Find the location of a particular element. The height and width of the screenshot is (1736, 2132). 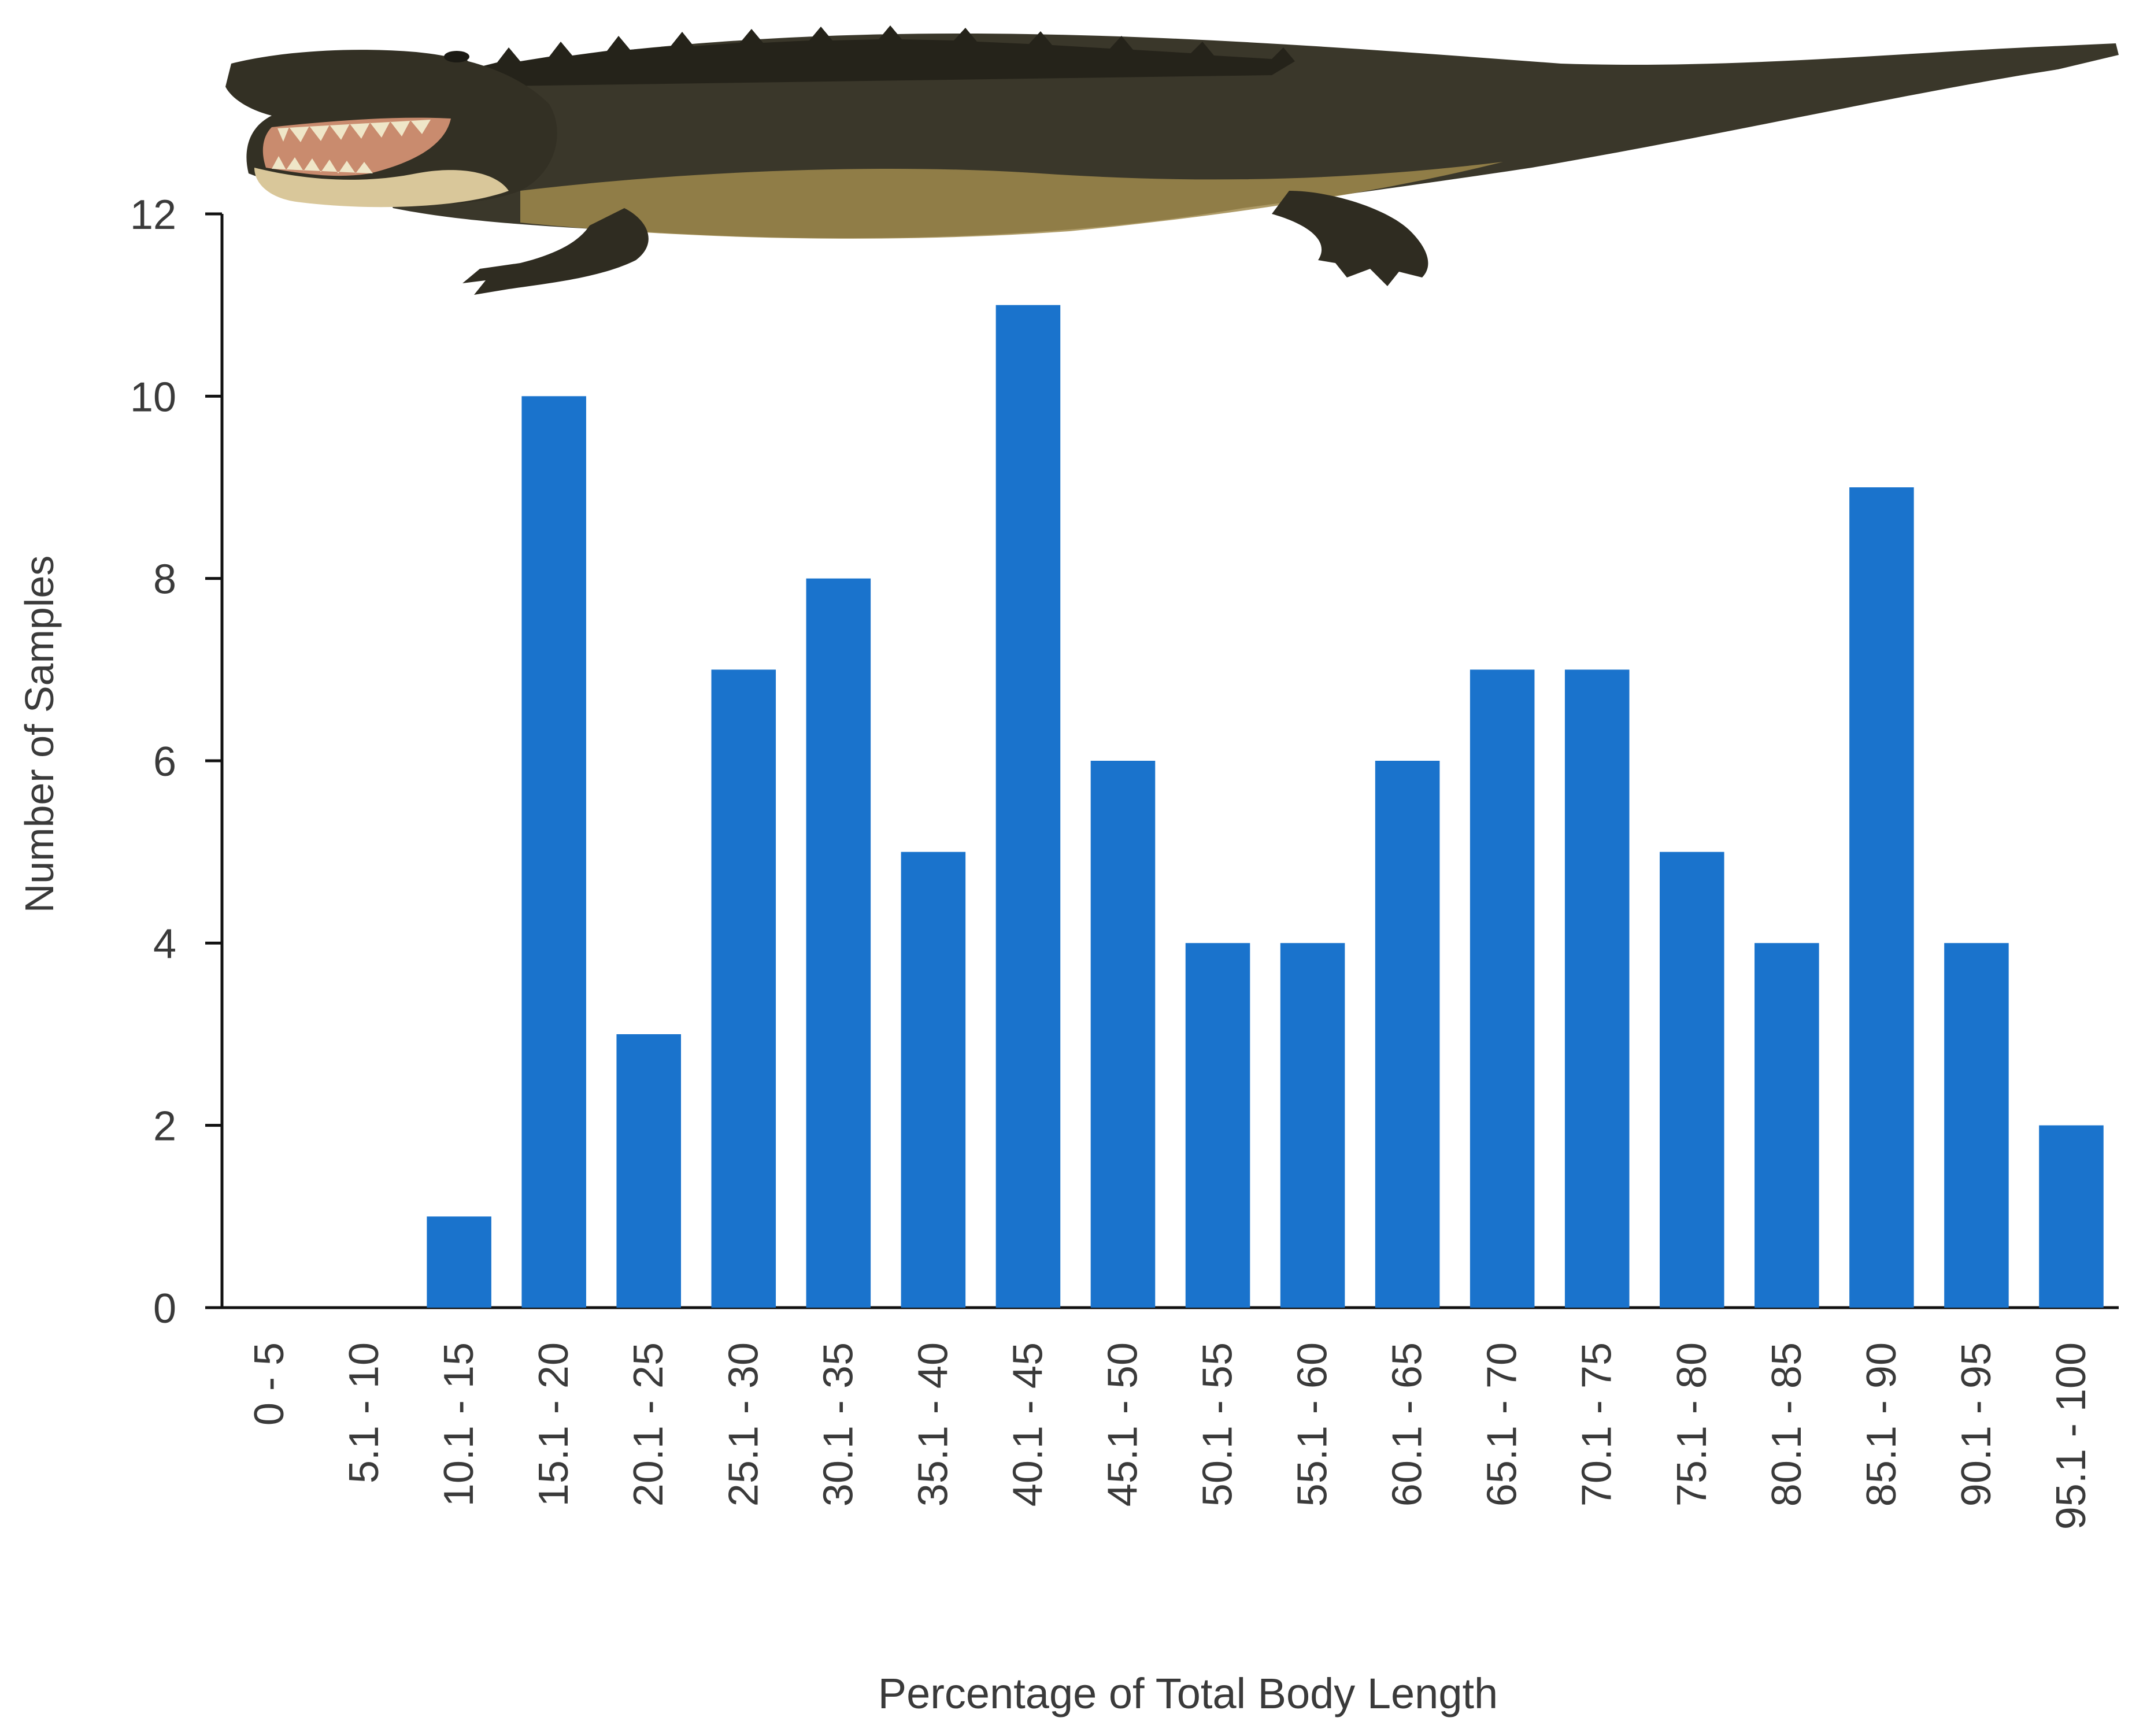

x-tick-label: 10.1 - 15 is located at coordinates (459, 1424).